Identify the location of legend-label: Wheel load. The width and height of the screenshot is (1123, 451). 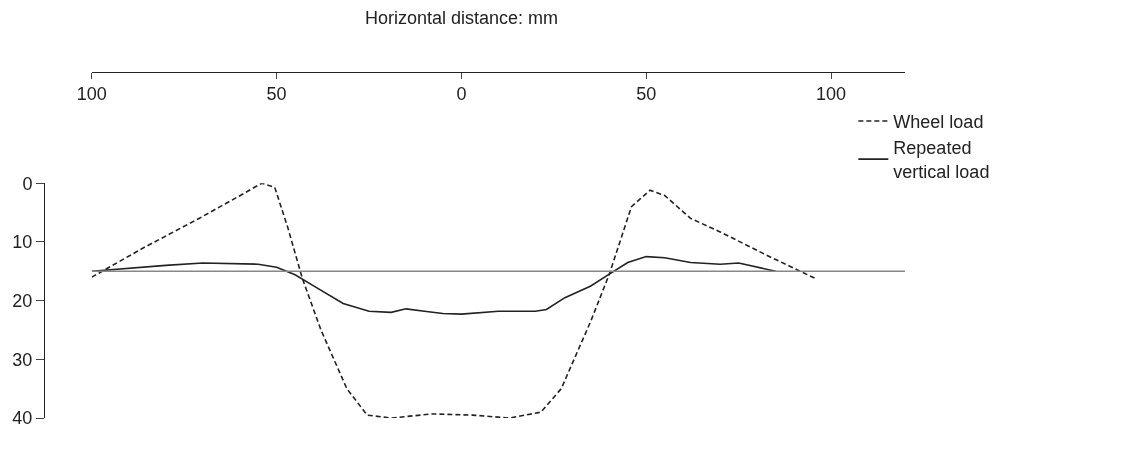
(938, 122).